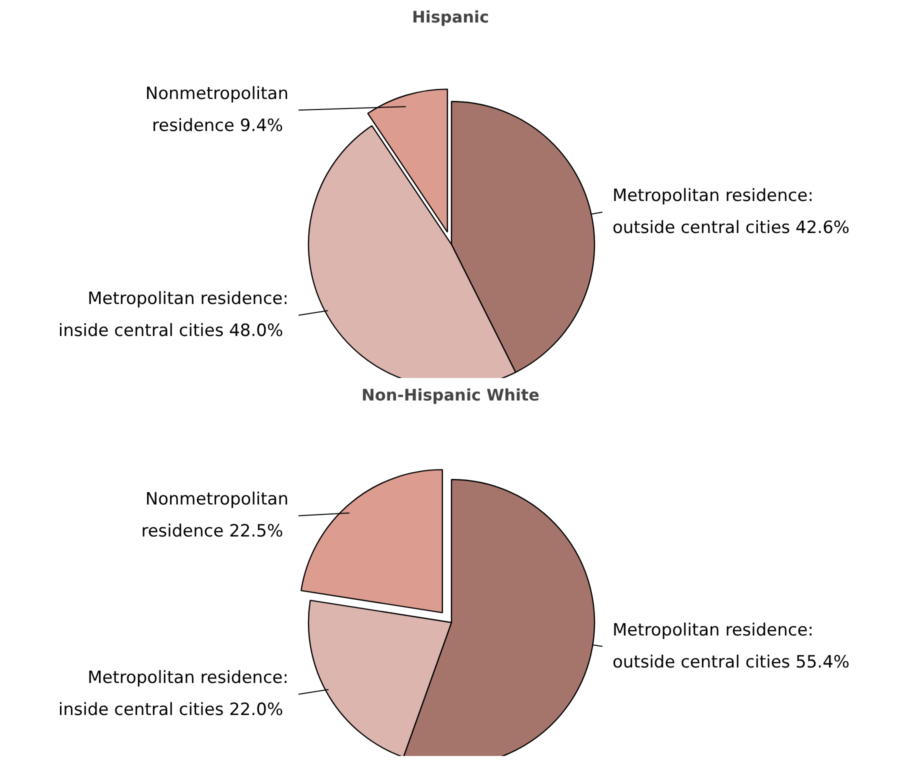 The width and height of the screenshot is (904, 762). I want to click on slice-label: Metropolitan residence: outside central cities 42.6%, so click(731, 212).